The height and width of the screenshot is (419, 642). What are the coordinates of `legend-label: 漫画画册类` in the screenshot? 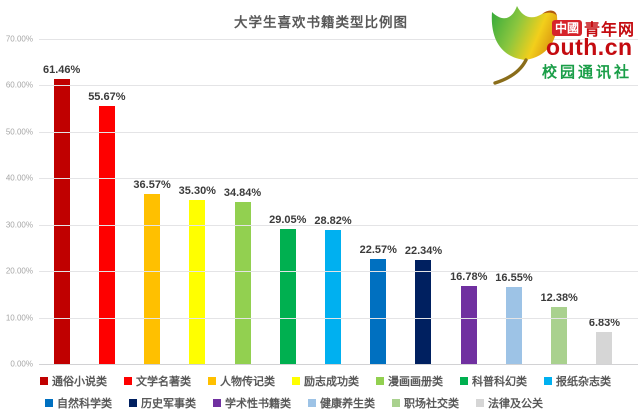 It's located at (415, 381).